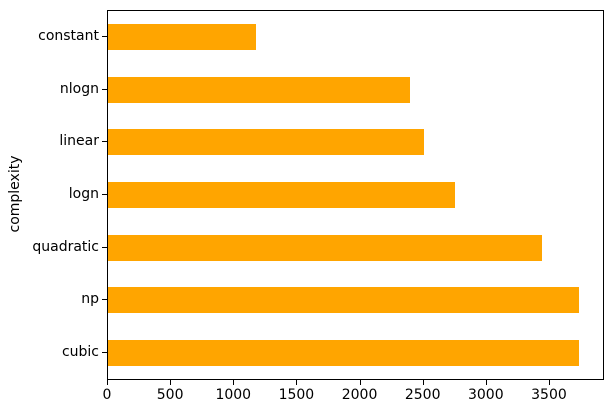 This screenshot has width=611, height=413. I want to click on x-tick-label-2000: 2000, so click(359, 395).